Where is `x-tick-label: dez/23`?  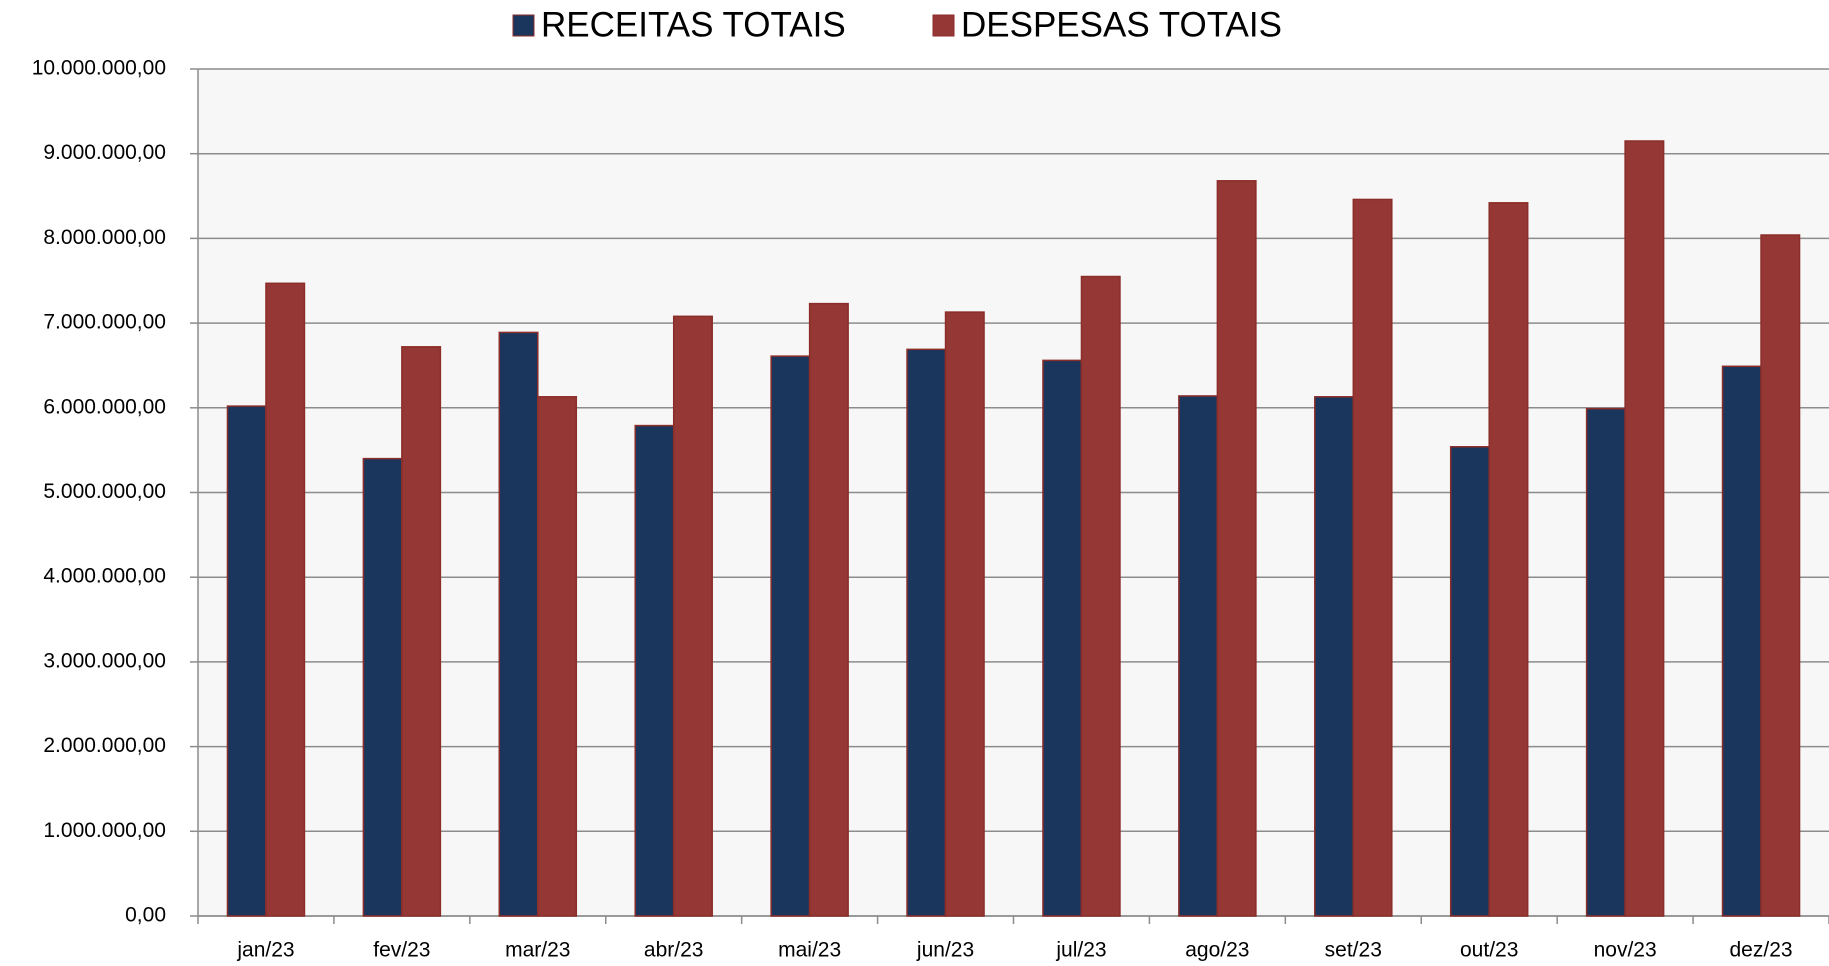 x-tick-label: dez/23 is located at coordinates (1761, 950).